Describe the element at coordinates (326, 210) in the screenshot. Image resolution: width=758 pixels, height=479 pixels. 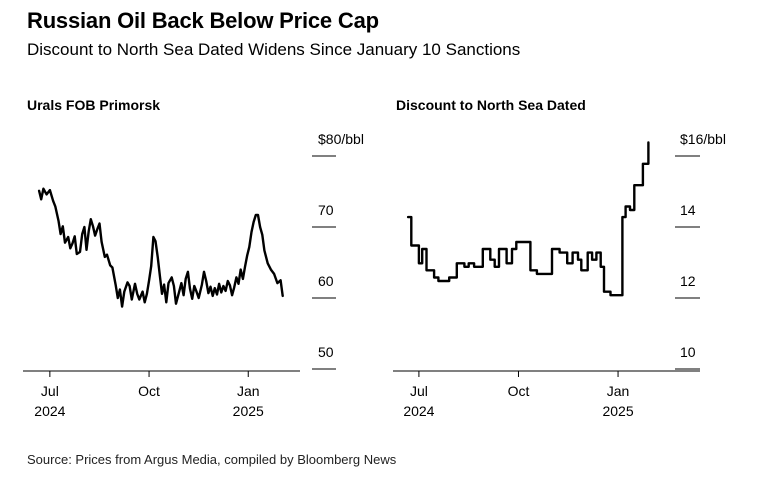
I see `y-tick-label: 70` at that location.